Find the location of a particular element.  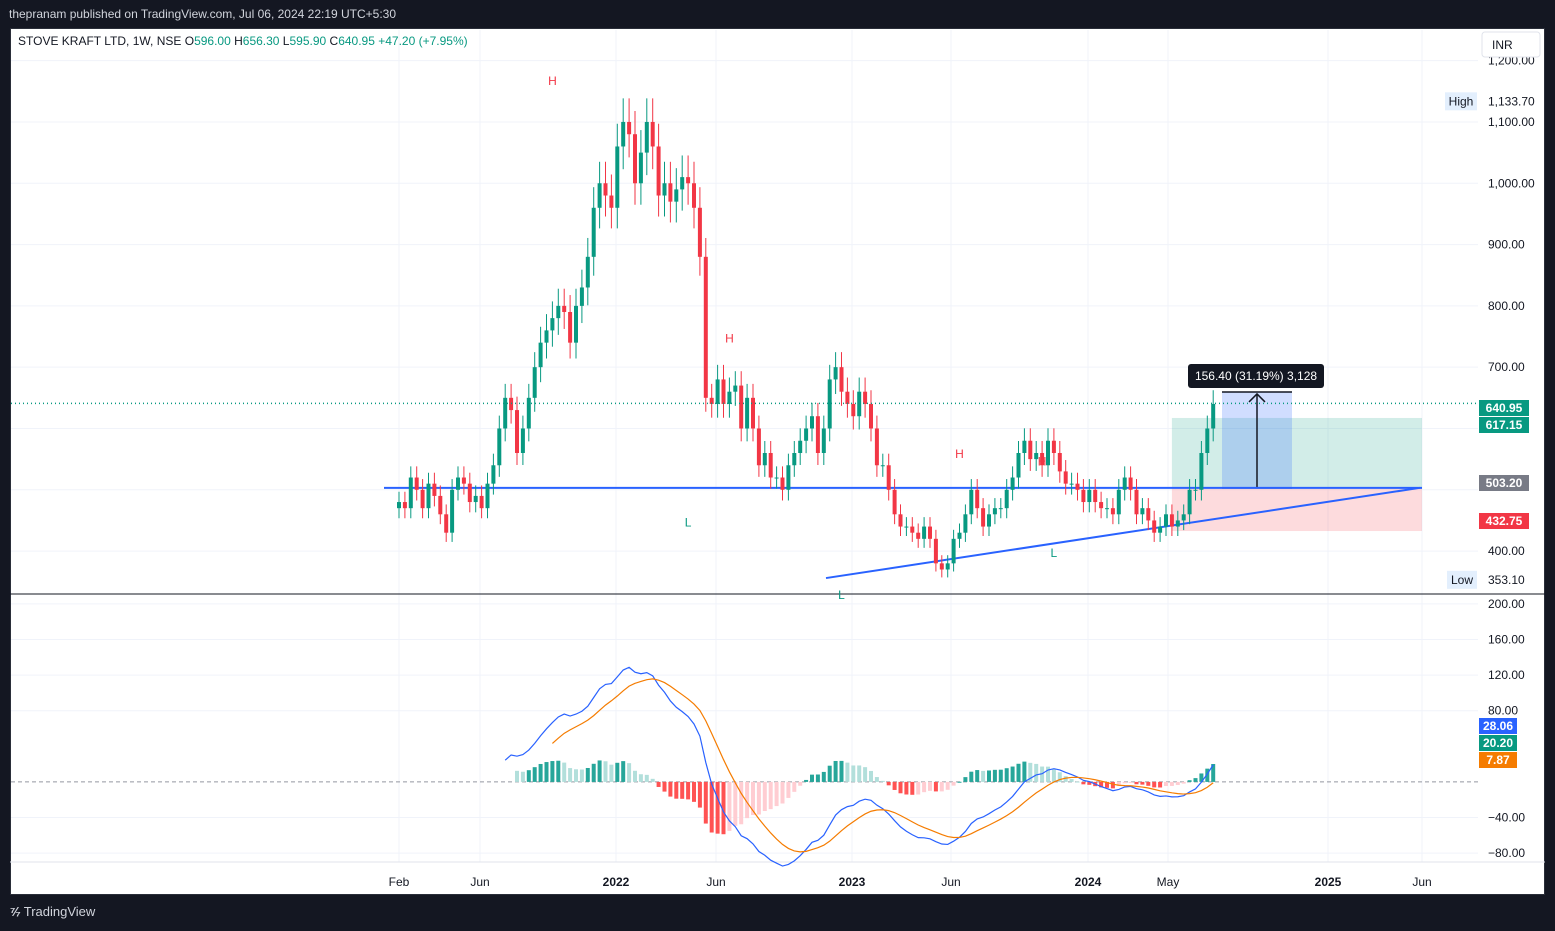

macd-tick-label: 120.00 is located at coordinates (1506, 675).